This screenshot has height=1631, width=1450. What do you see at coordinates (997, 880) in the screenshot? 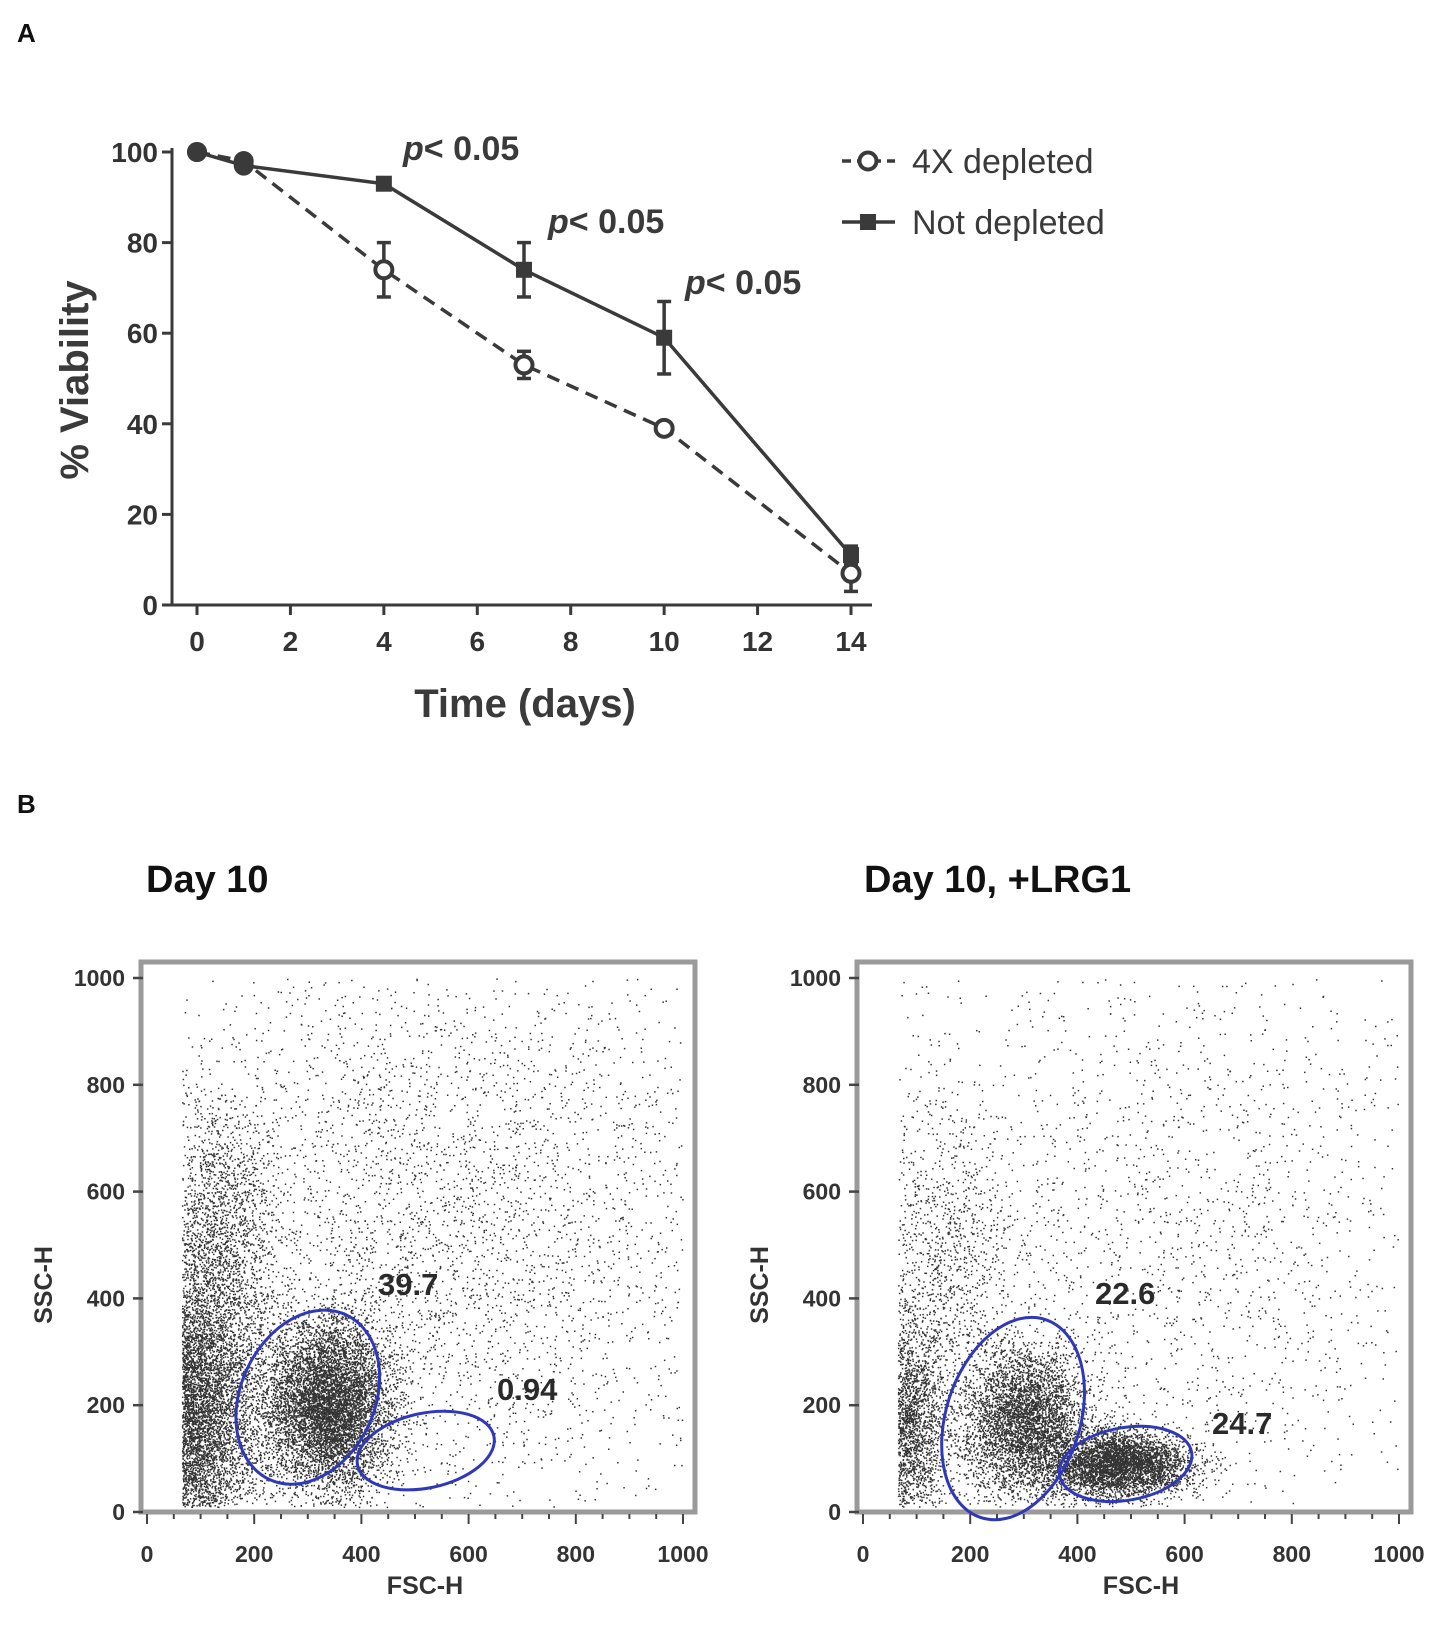
I see `flow-plot-2-title: Day 10, +LRG1` at bounding box center [997, 880].